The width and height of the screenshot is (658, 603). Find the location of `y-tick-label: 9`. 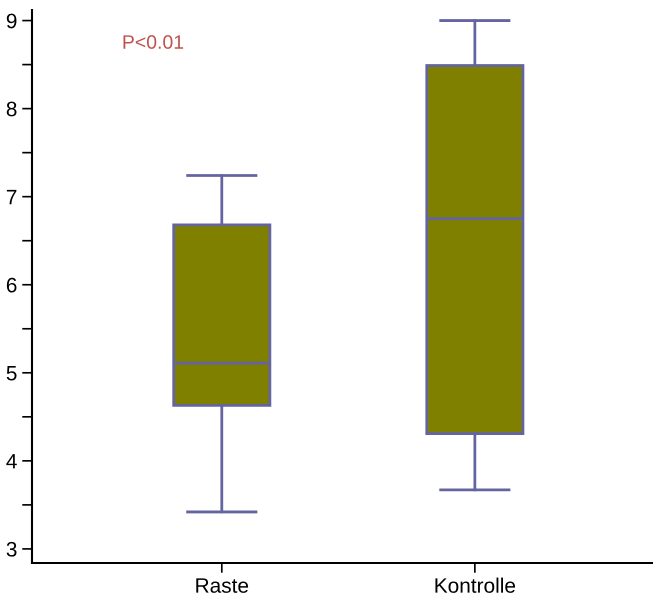

y-tick-label: 9 is located at coordinates (11, 21).